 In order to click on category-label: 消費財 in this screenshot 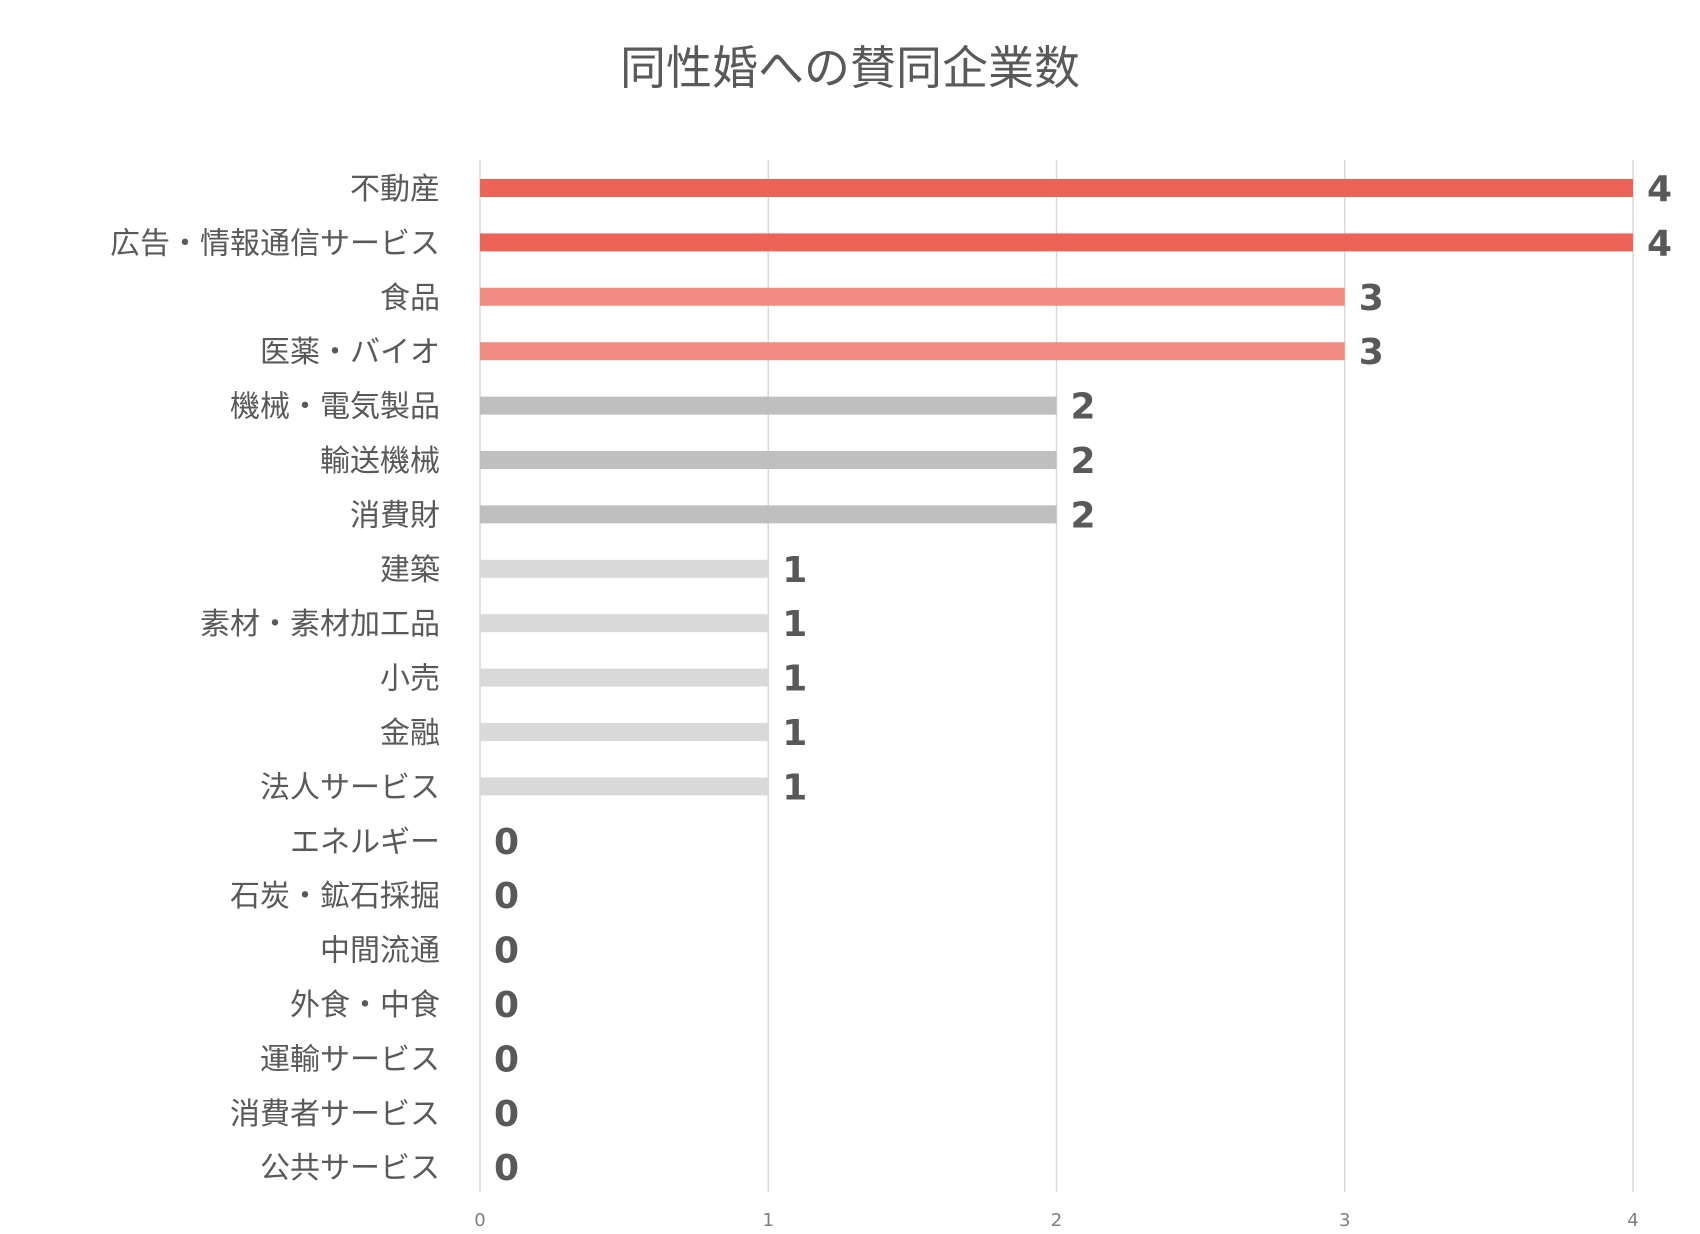, I will do `click(395, 515)`.